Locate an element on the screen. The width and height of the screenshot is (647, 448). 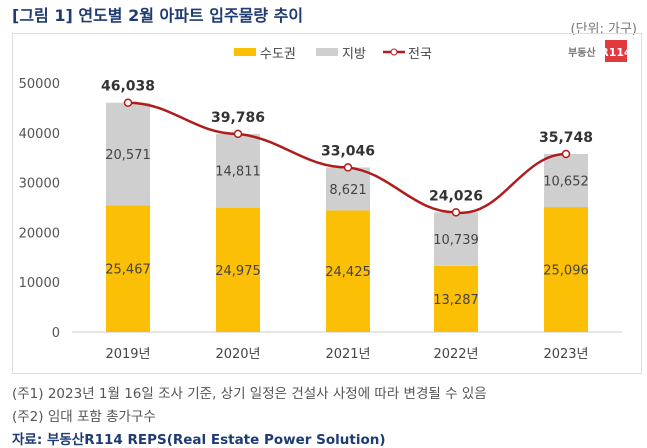
data-label-sudogwon: 24,975 is located at coordinates (238, 271).